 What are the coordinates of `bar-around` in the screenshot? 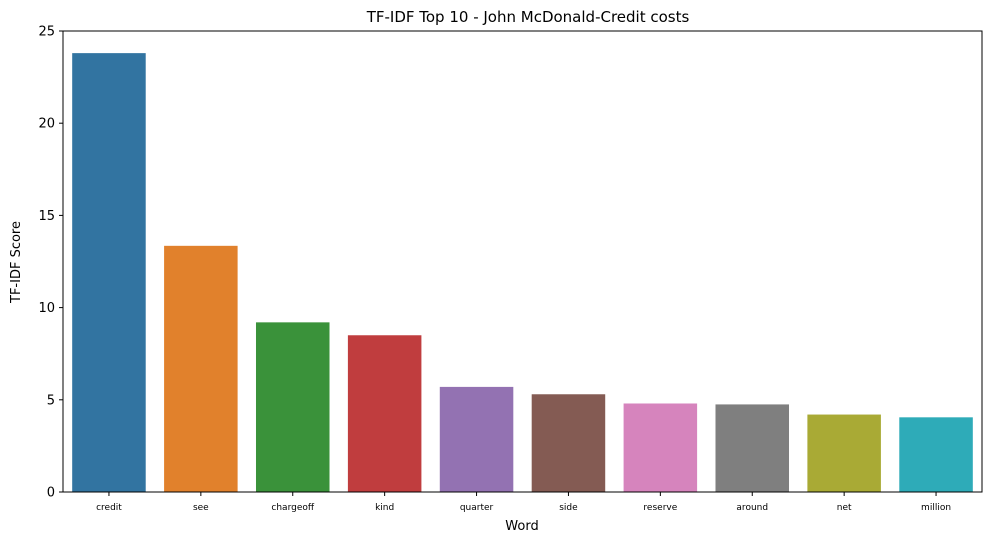 It's located at (752, 448).